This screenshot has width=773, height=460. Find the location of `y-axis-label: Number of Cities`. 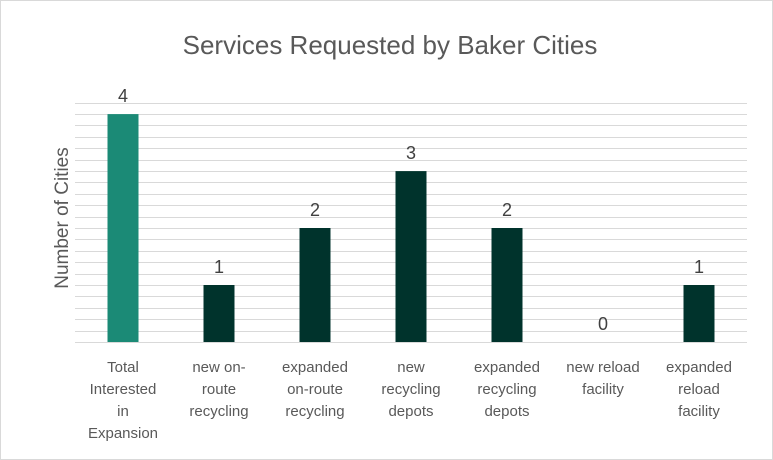

y-axis-label: Number of Cities is located at coordinates (62, 218).